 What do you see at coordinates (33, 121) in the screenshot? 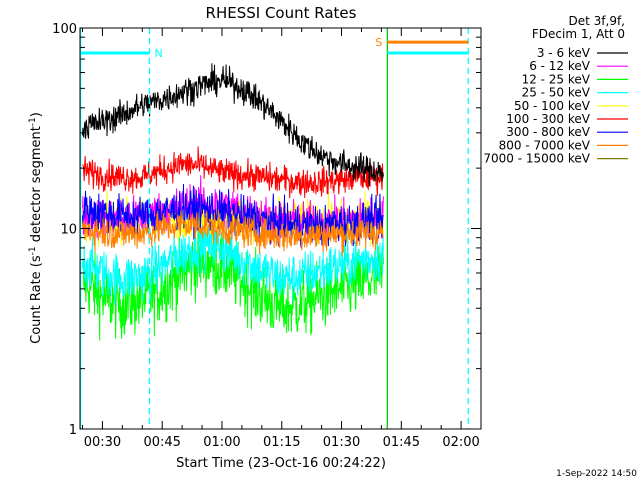
I see `y-axis-label-exp2: -1` at bounding box center [33, 121].